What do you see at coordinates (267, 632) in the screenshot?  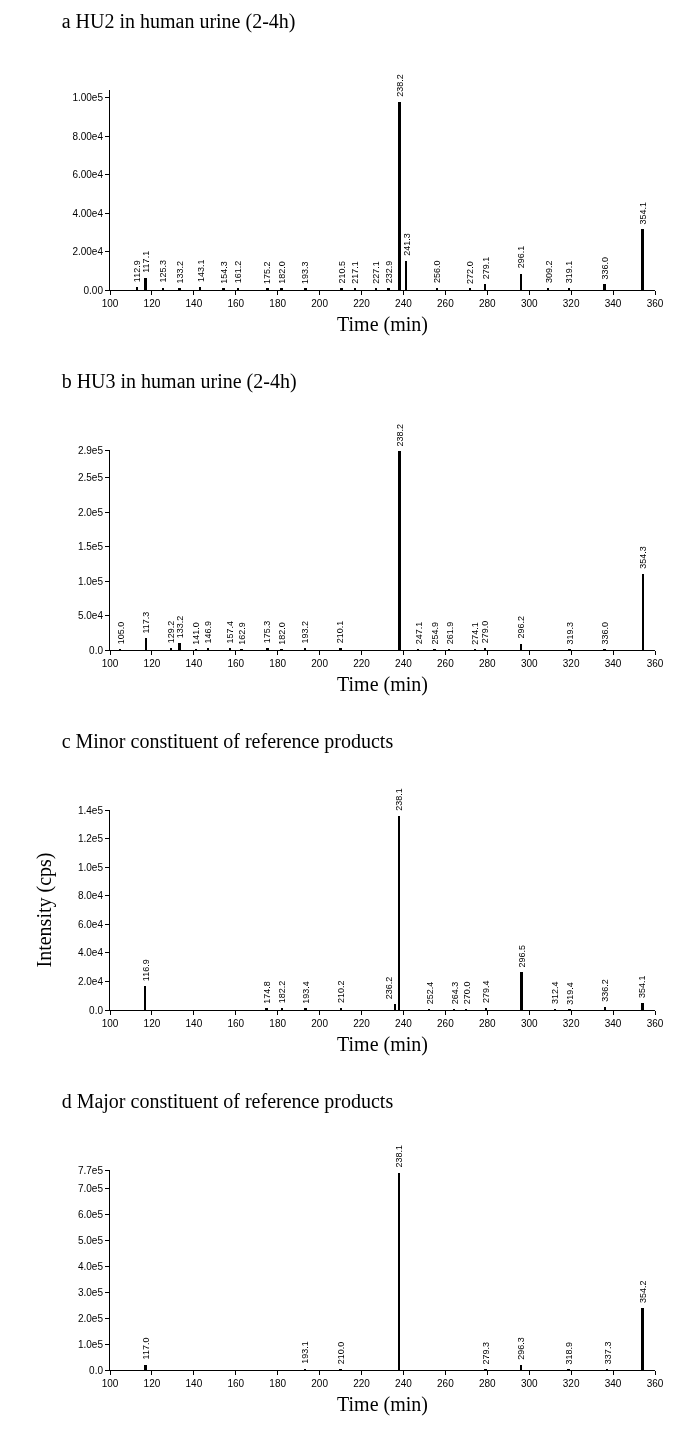 I see `annotation: 175.3` at bounding box center [267, 632].